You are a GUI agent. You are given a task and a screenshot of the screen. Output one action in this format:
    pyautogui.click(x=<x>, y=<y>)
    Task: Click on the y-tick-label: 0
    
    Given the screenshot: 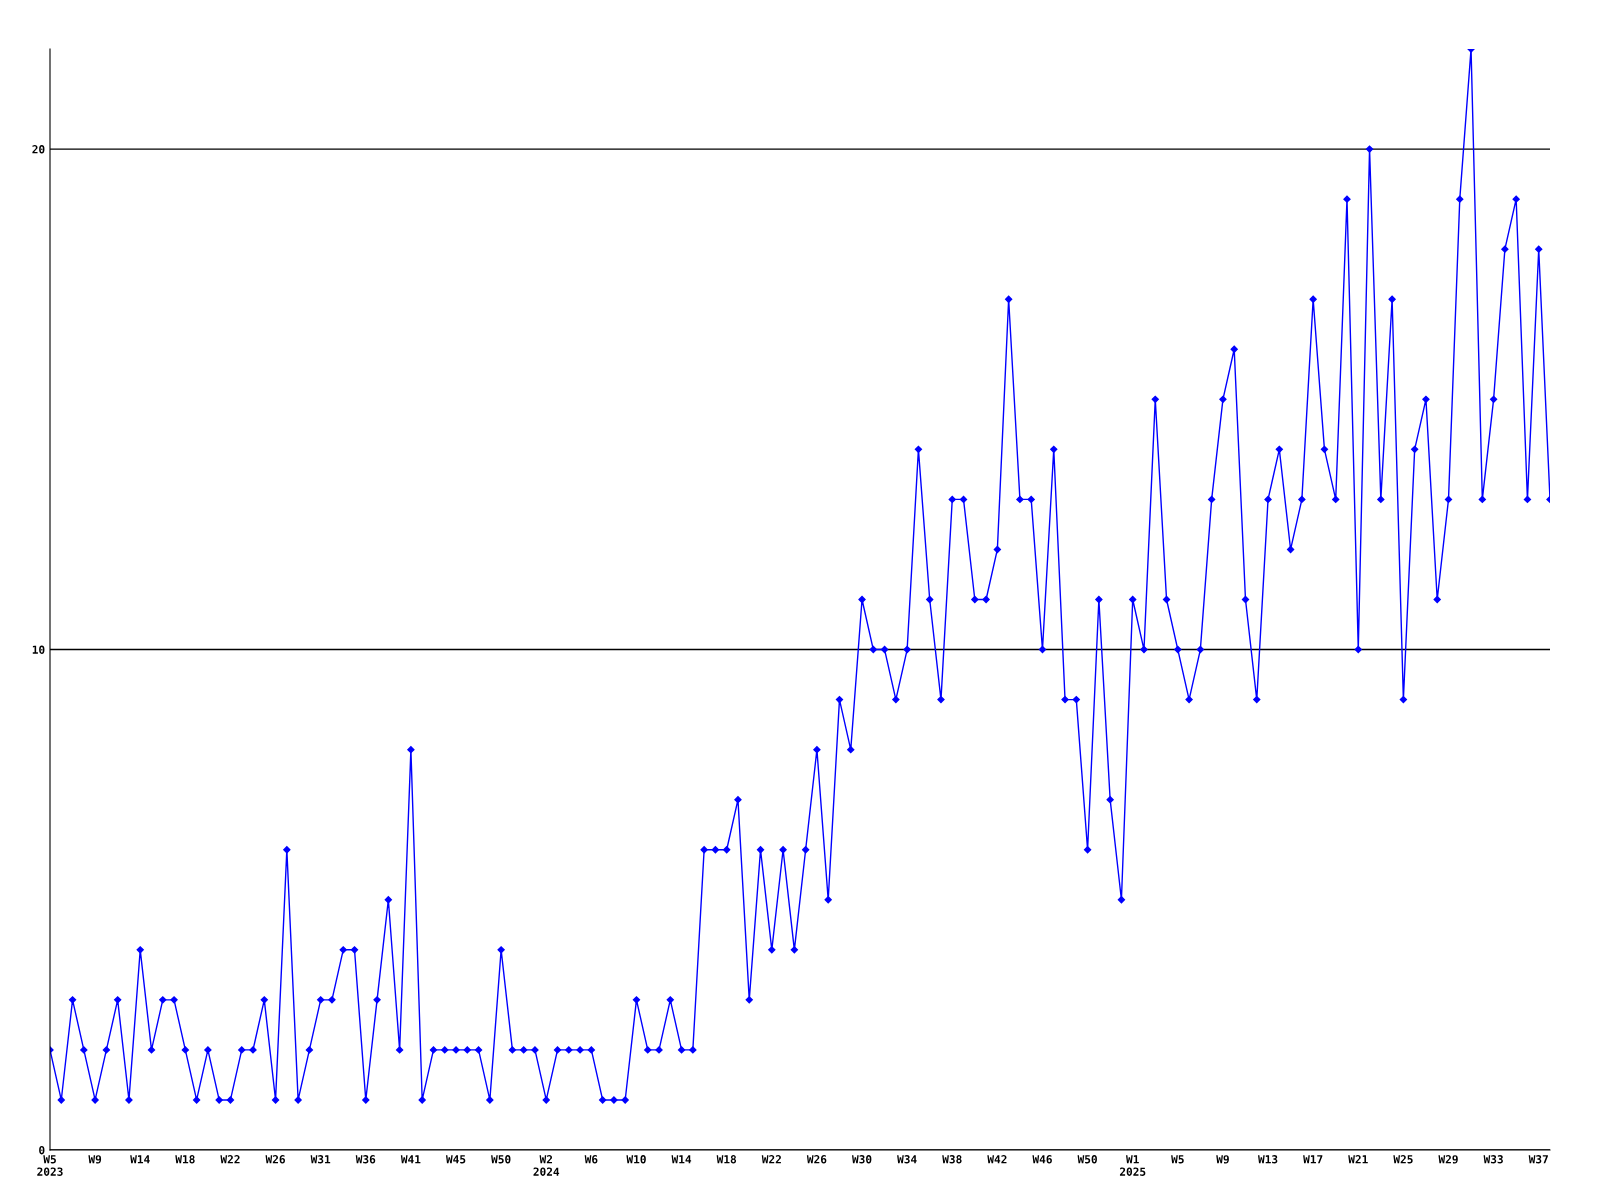 What is the action you would take?
    pyautogui.click(x=42, y=1150)
    